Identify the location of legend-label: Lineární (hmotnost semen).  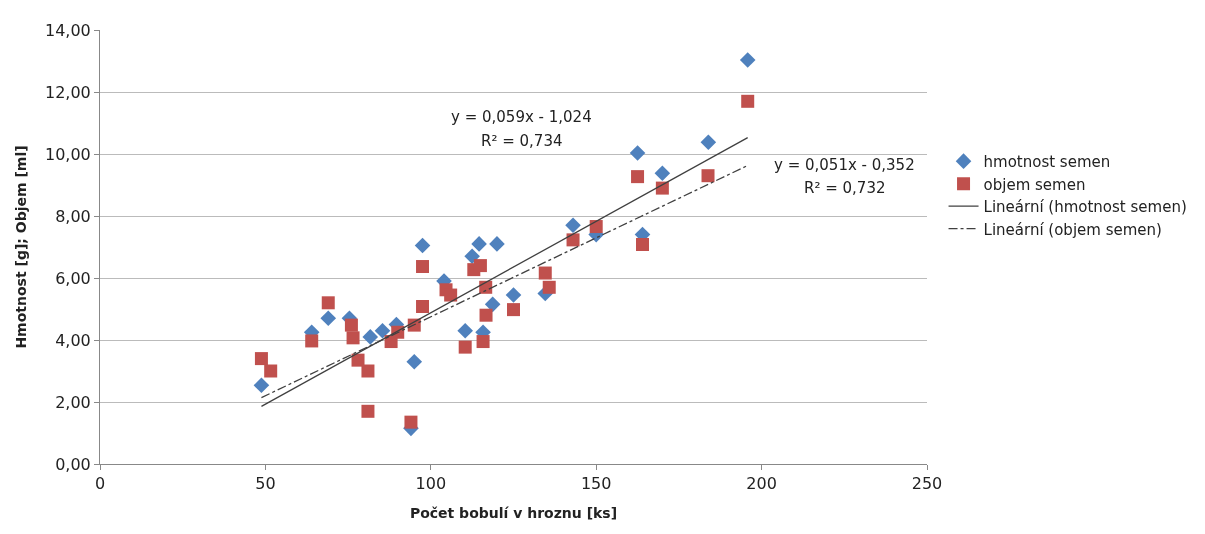
(1085, 207).